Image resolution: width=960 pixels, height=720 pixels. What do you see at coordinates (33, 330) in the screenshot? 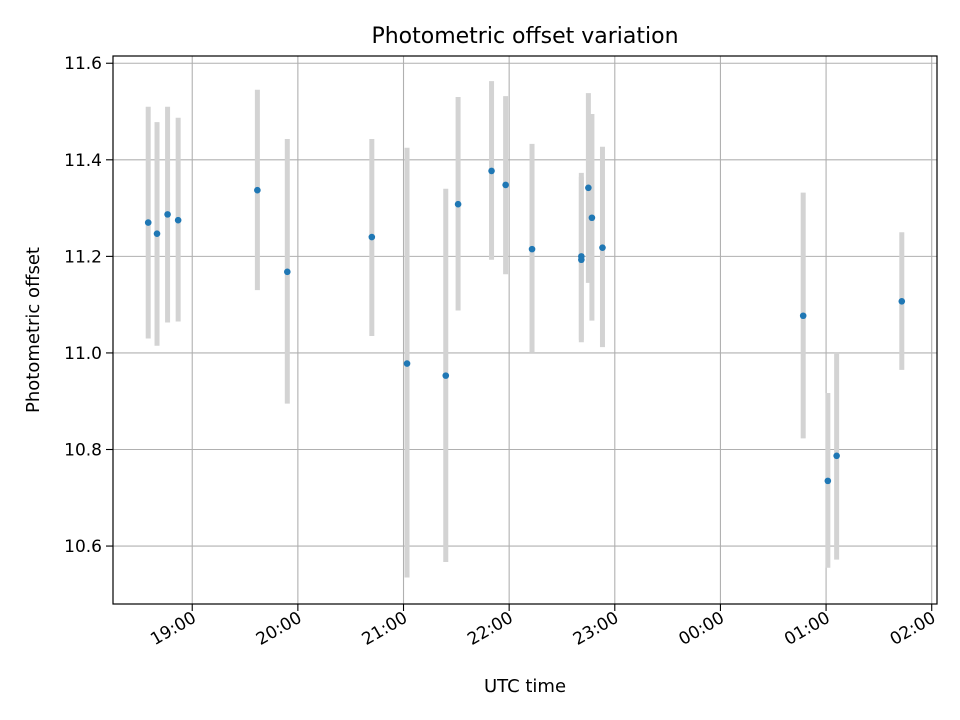
I see `y-axis-label: Photometric offset` at bounding box center [33, 330].